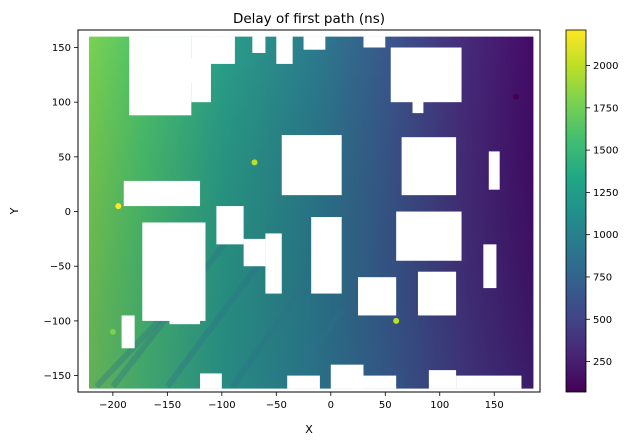  I want to click on colorbar-tick-label: 1250, so click(605, 193).